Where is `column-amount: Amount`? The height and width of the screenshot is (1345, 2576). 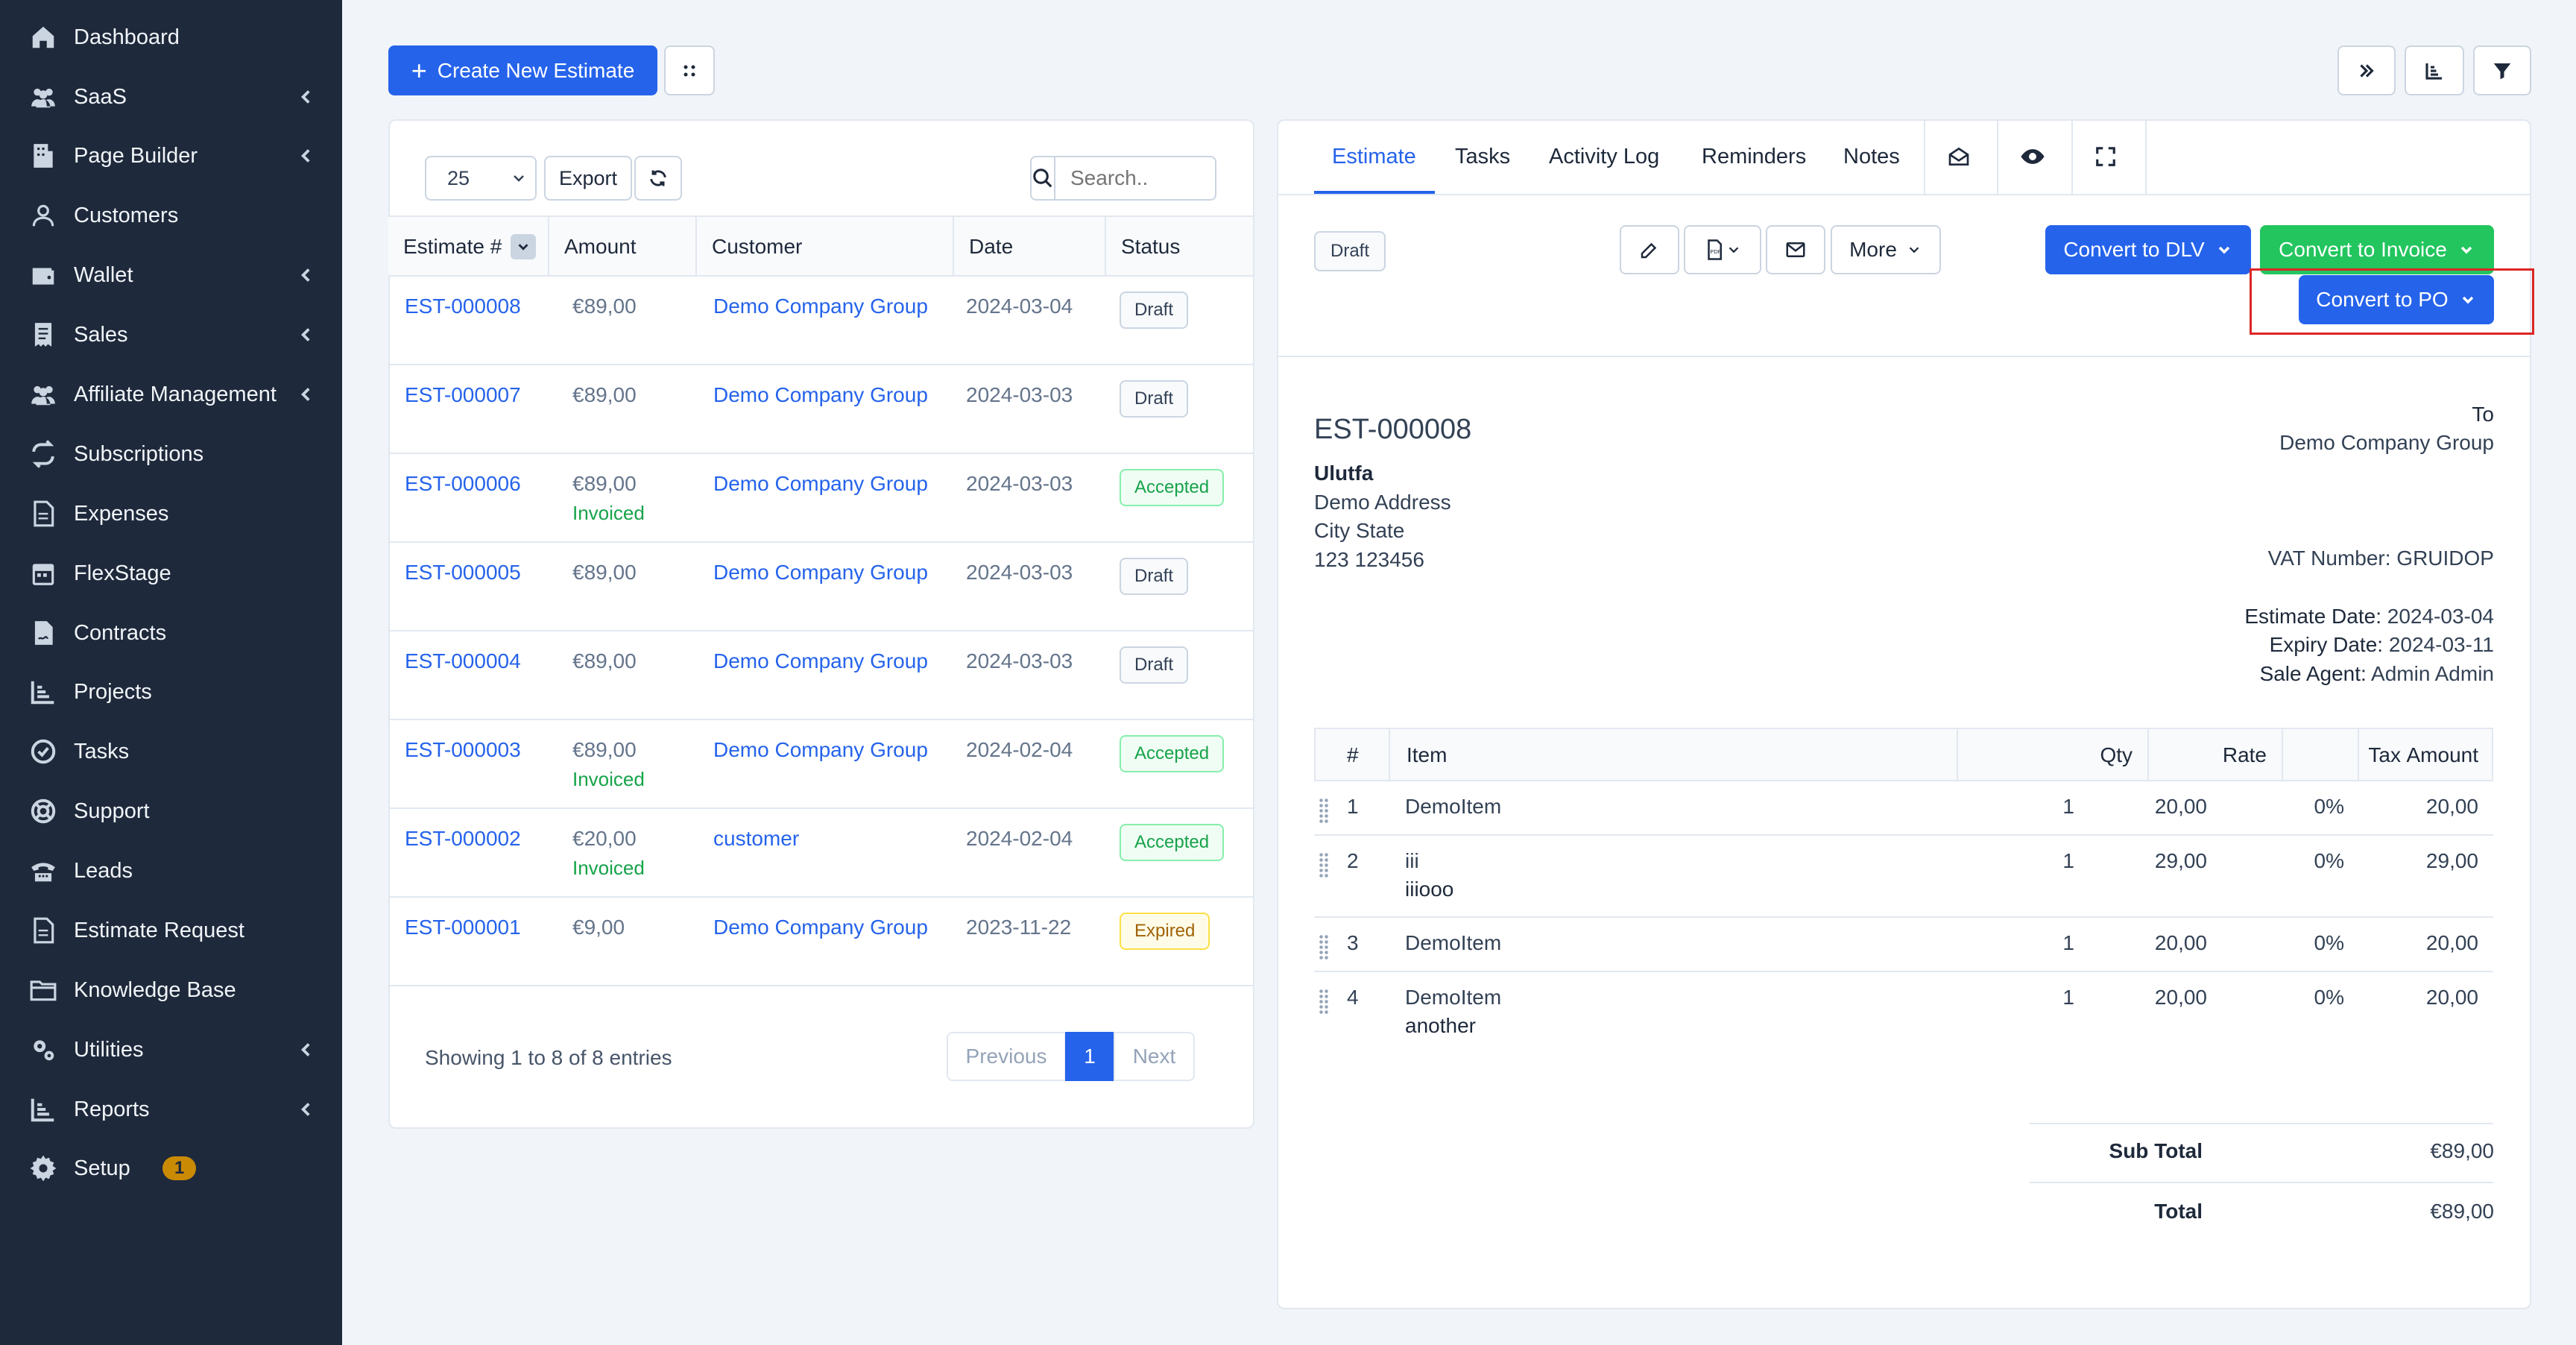
column-amount: Amount is located at coordinates (623, 247).